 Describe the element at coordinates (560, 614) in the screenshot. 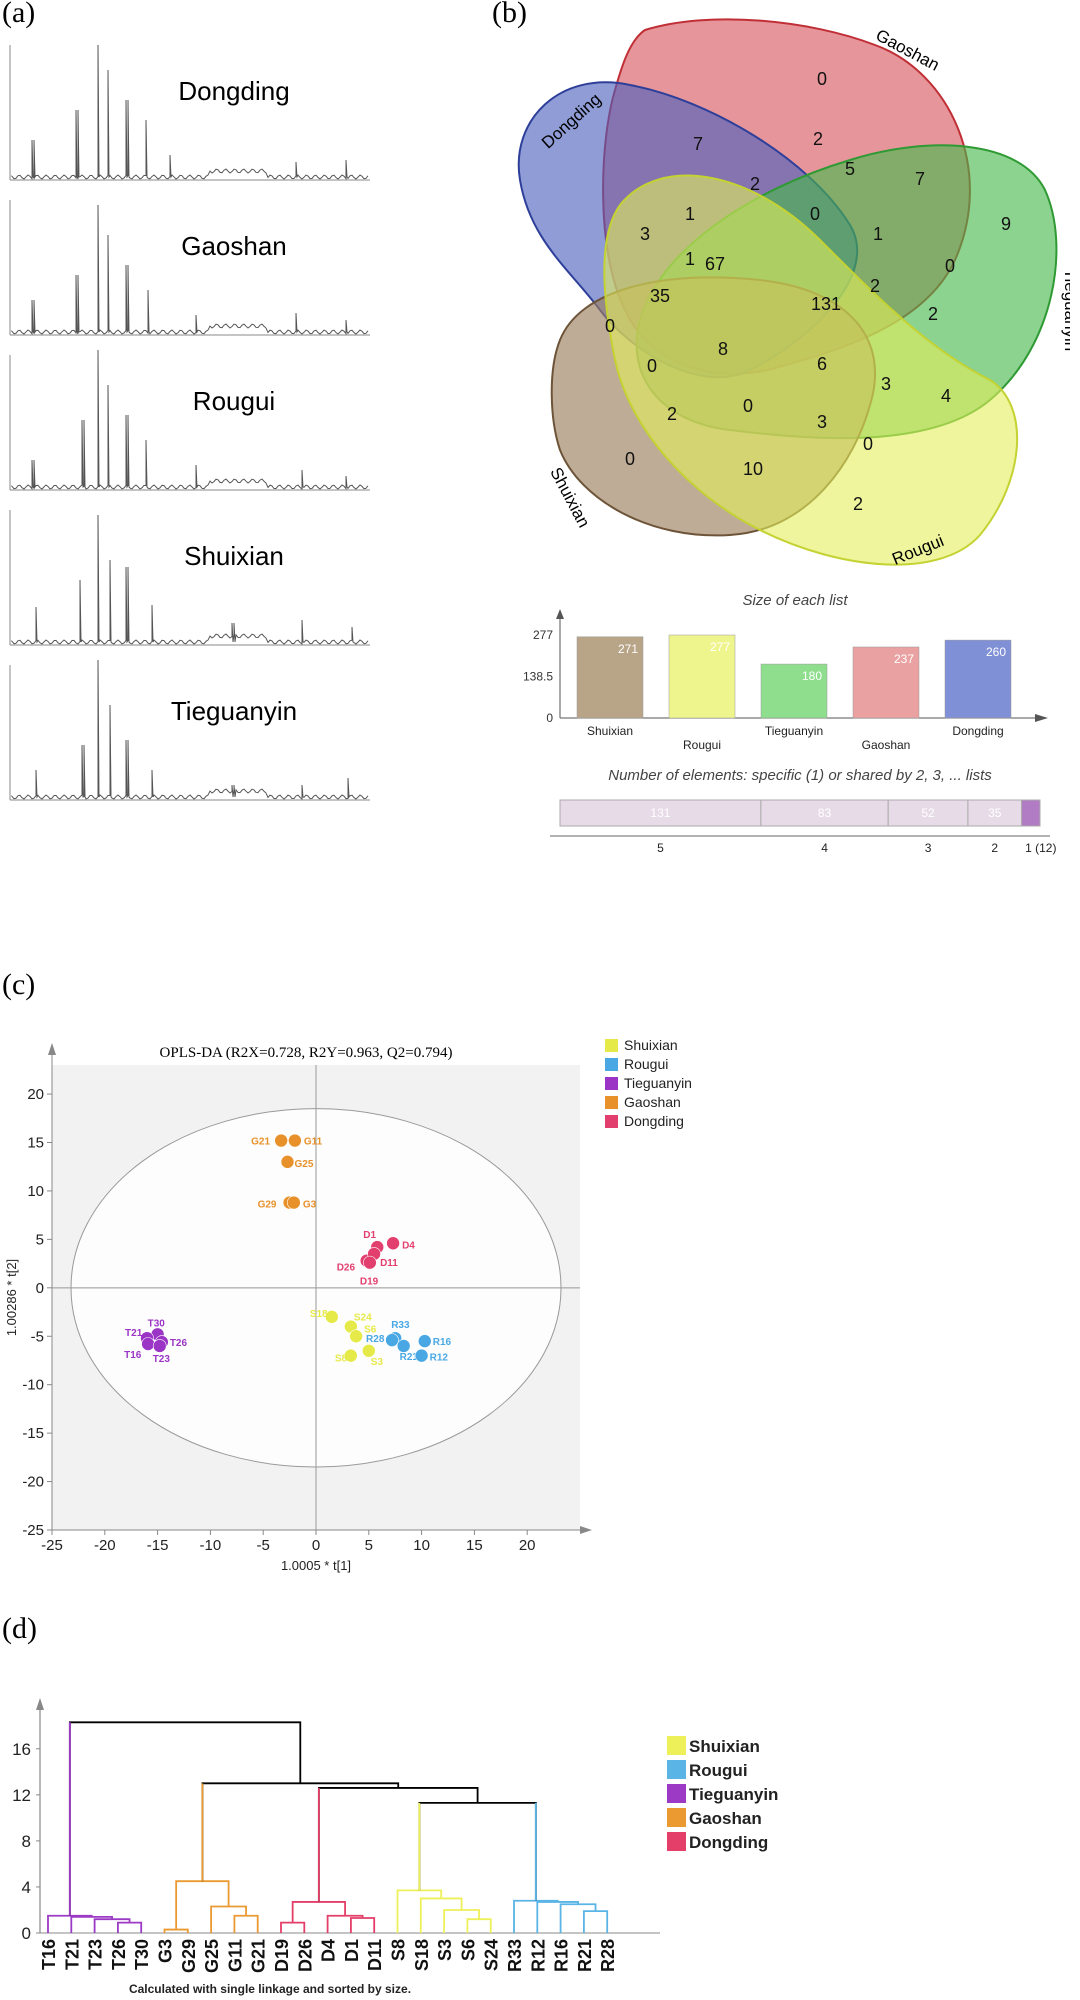

I see `list-size-y-axis-arrow` at that location.